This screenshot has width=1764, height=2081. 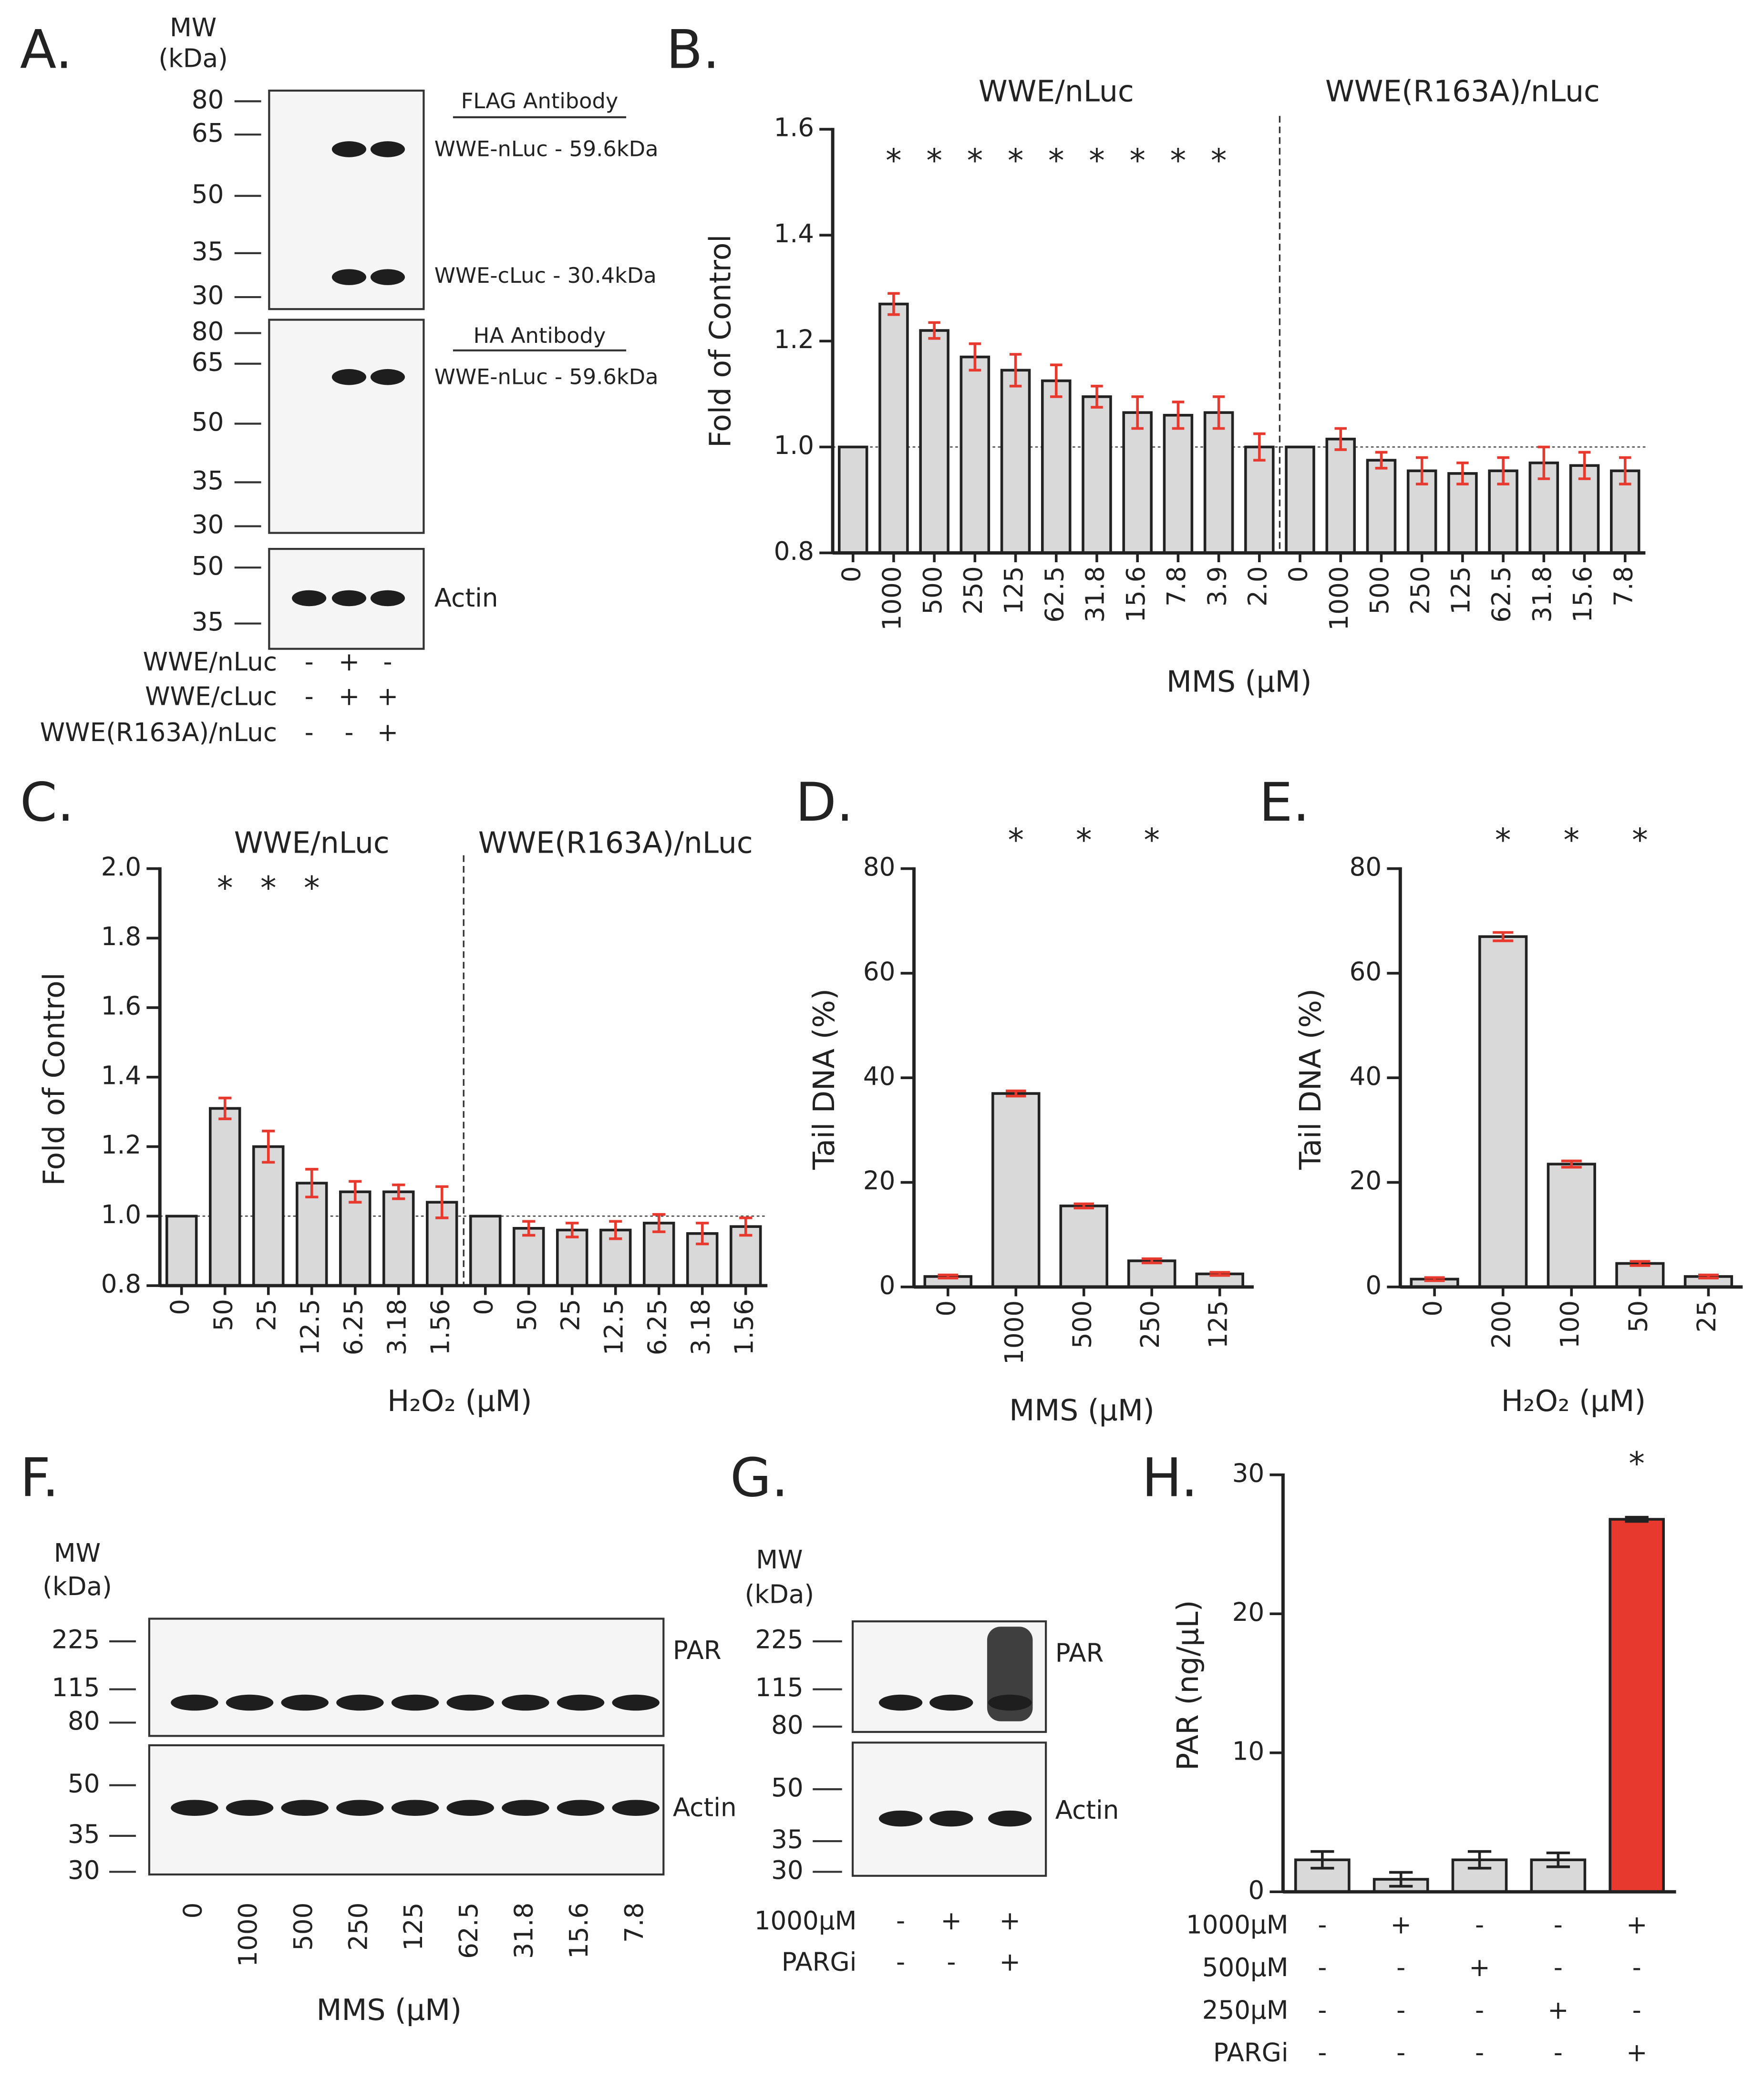 I want to click on y-tick-label: 1.2, so click(x=121, y=1145).